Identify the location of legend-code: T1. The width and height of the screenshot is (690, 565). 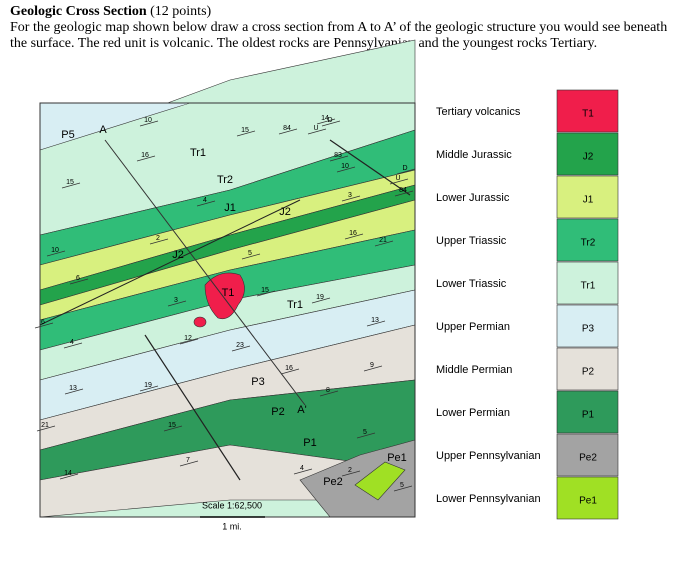
(588, 114).